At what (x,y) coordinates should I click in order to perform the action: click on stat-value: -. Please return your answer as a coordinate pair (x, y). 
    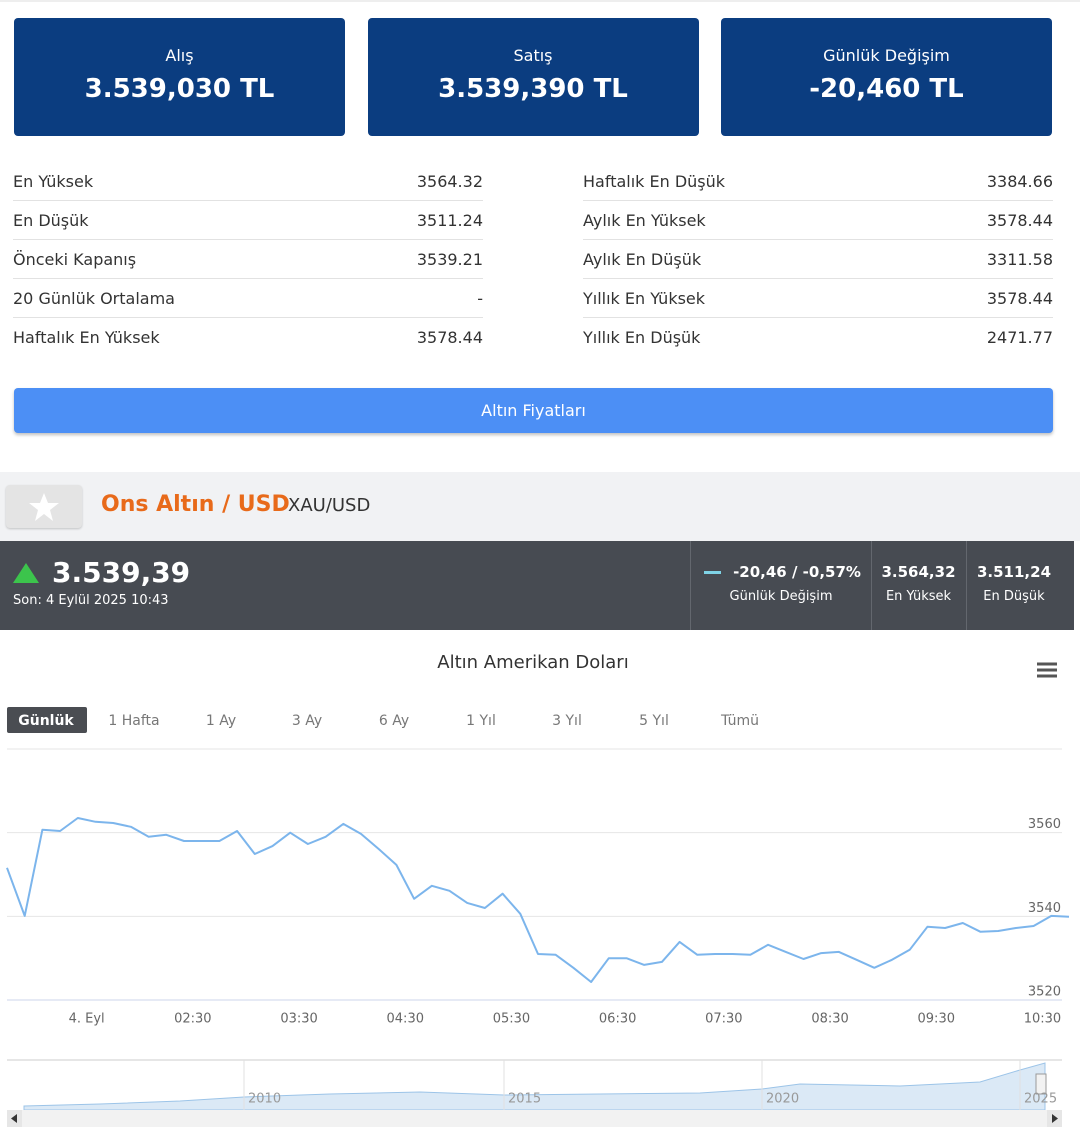
    Looking at the image, I should click on (480, 298).